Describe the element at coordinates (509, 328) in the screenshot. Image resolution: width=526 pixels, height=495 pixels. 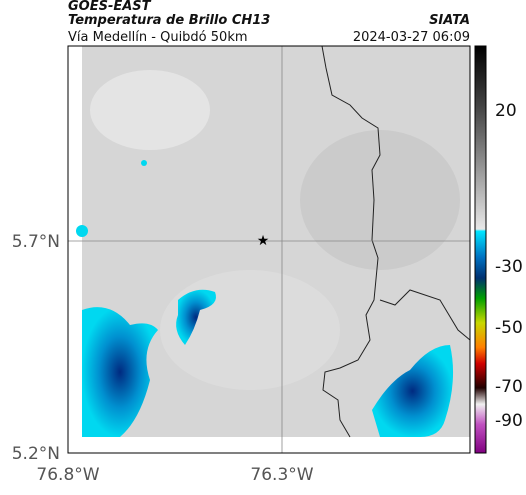
I see `colorbar-tick: -50` at that location.